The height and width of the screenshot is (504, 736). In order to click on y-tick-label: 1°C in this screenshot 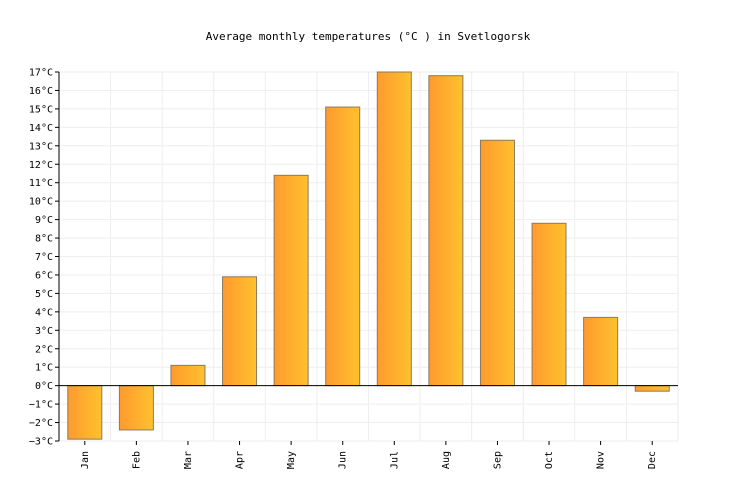, I will do `click(44, 368)`.